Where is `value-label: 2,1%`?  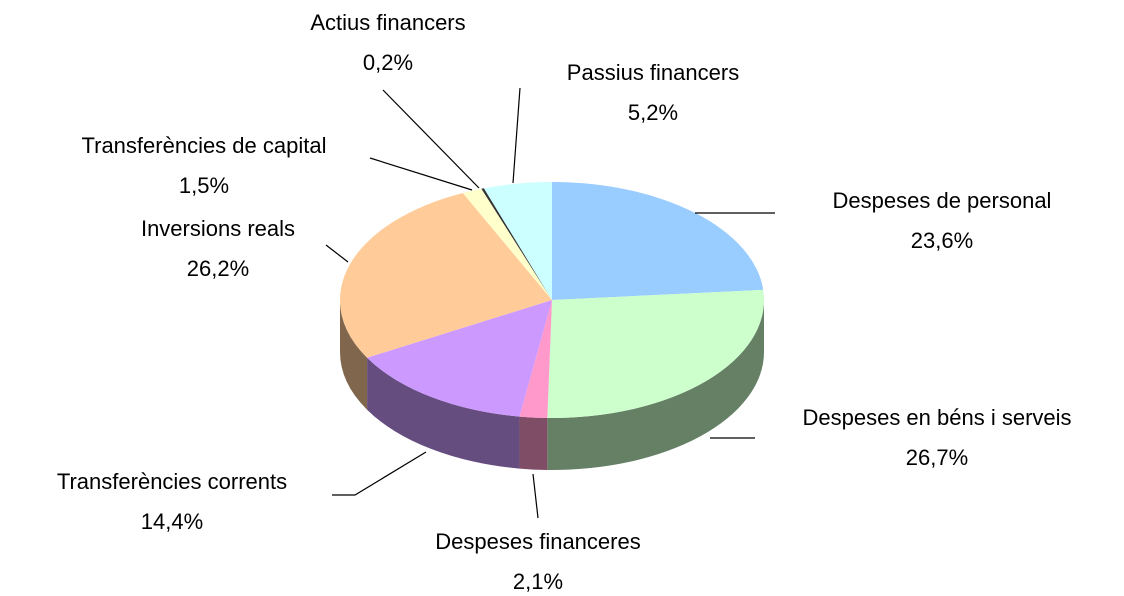 value-label: 2,1% is located at coordinates (538, 581).